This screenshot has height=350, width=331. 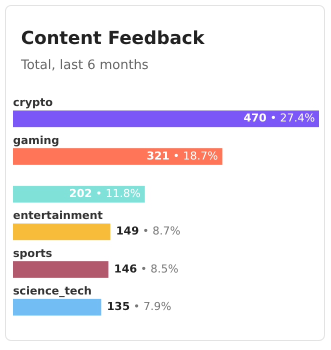 What do you see at coordinates (52, 291) in the screenshot?
I see `y-tick-label: science_tech` at bounding box center [52, 291].